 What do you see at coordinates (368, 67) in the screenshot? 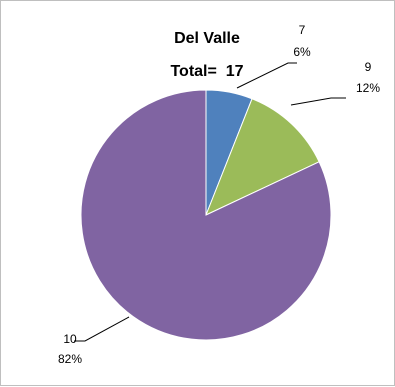
I see `data-label-category-9: 9` at bounding box center [368, 67].